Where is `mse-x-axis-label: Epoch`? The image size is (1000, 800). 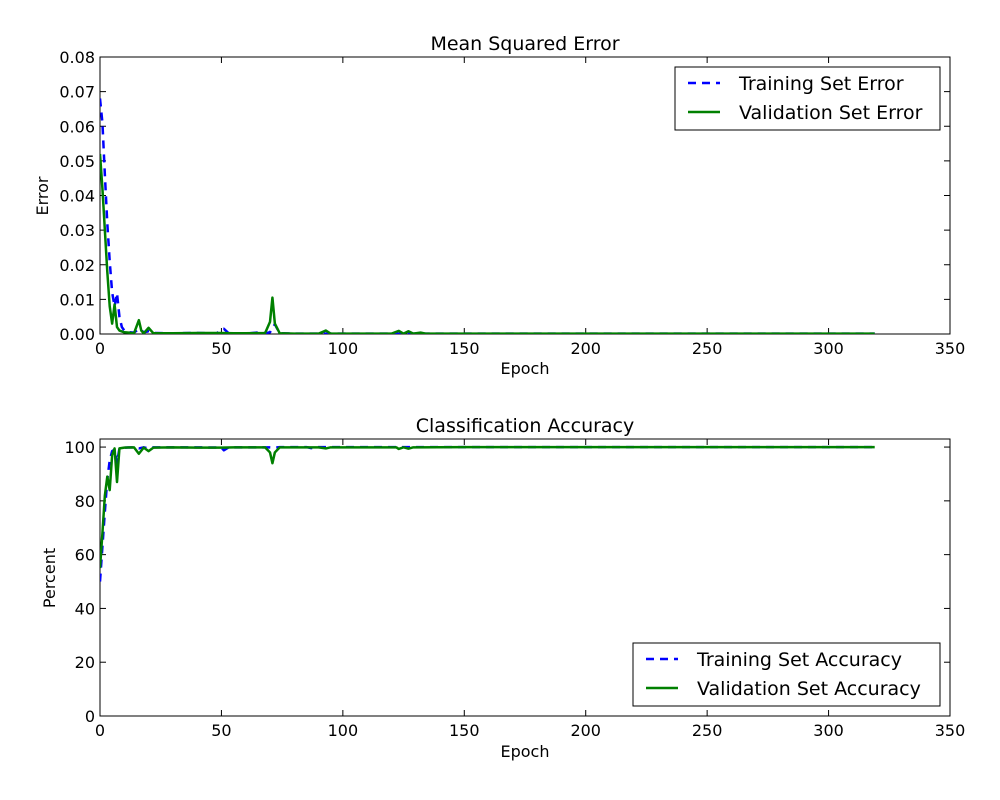
mse-x-axis-label: Epoch is located at coordinates (525, 368).